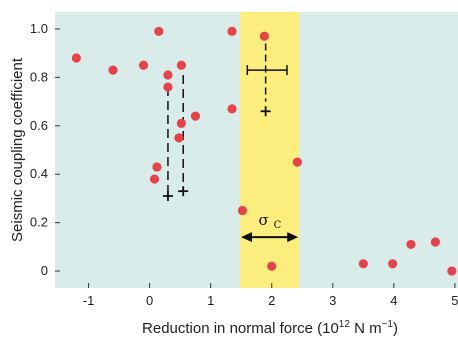 This screenshot has height=341, width=458. Describe the element at coordinates (263, 220) in the screenshot. I see `sigma-c-label: σ` at that location.